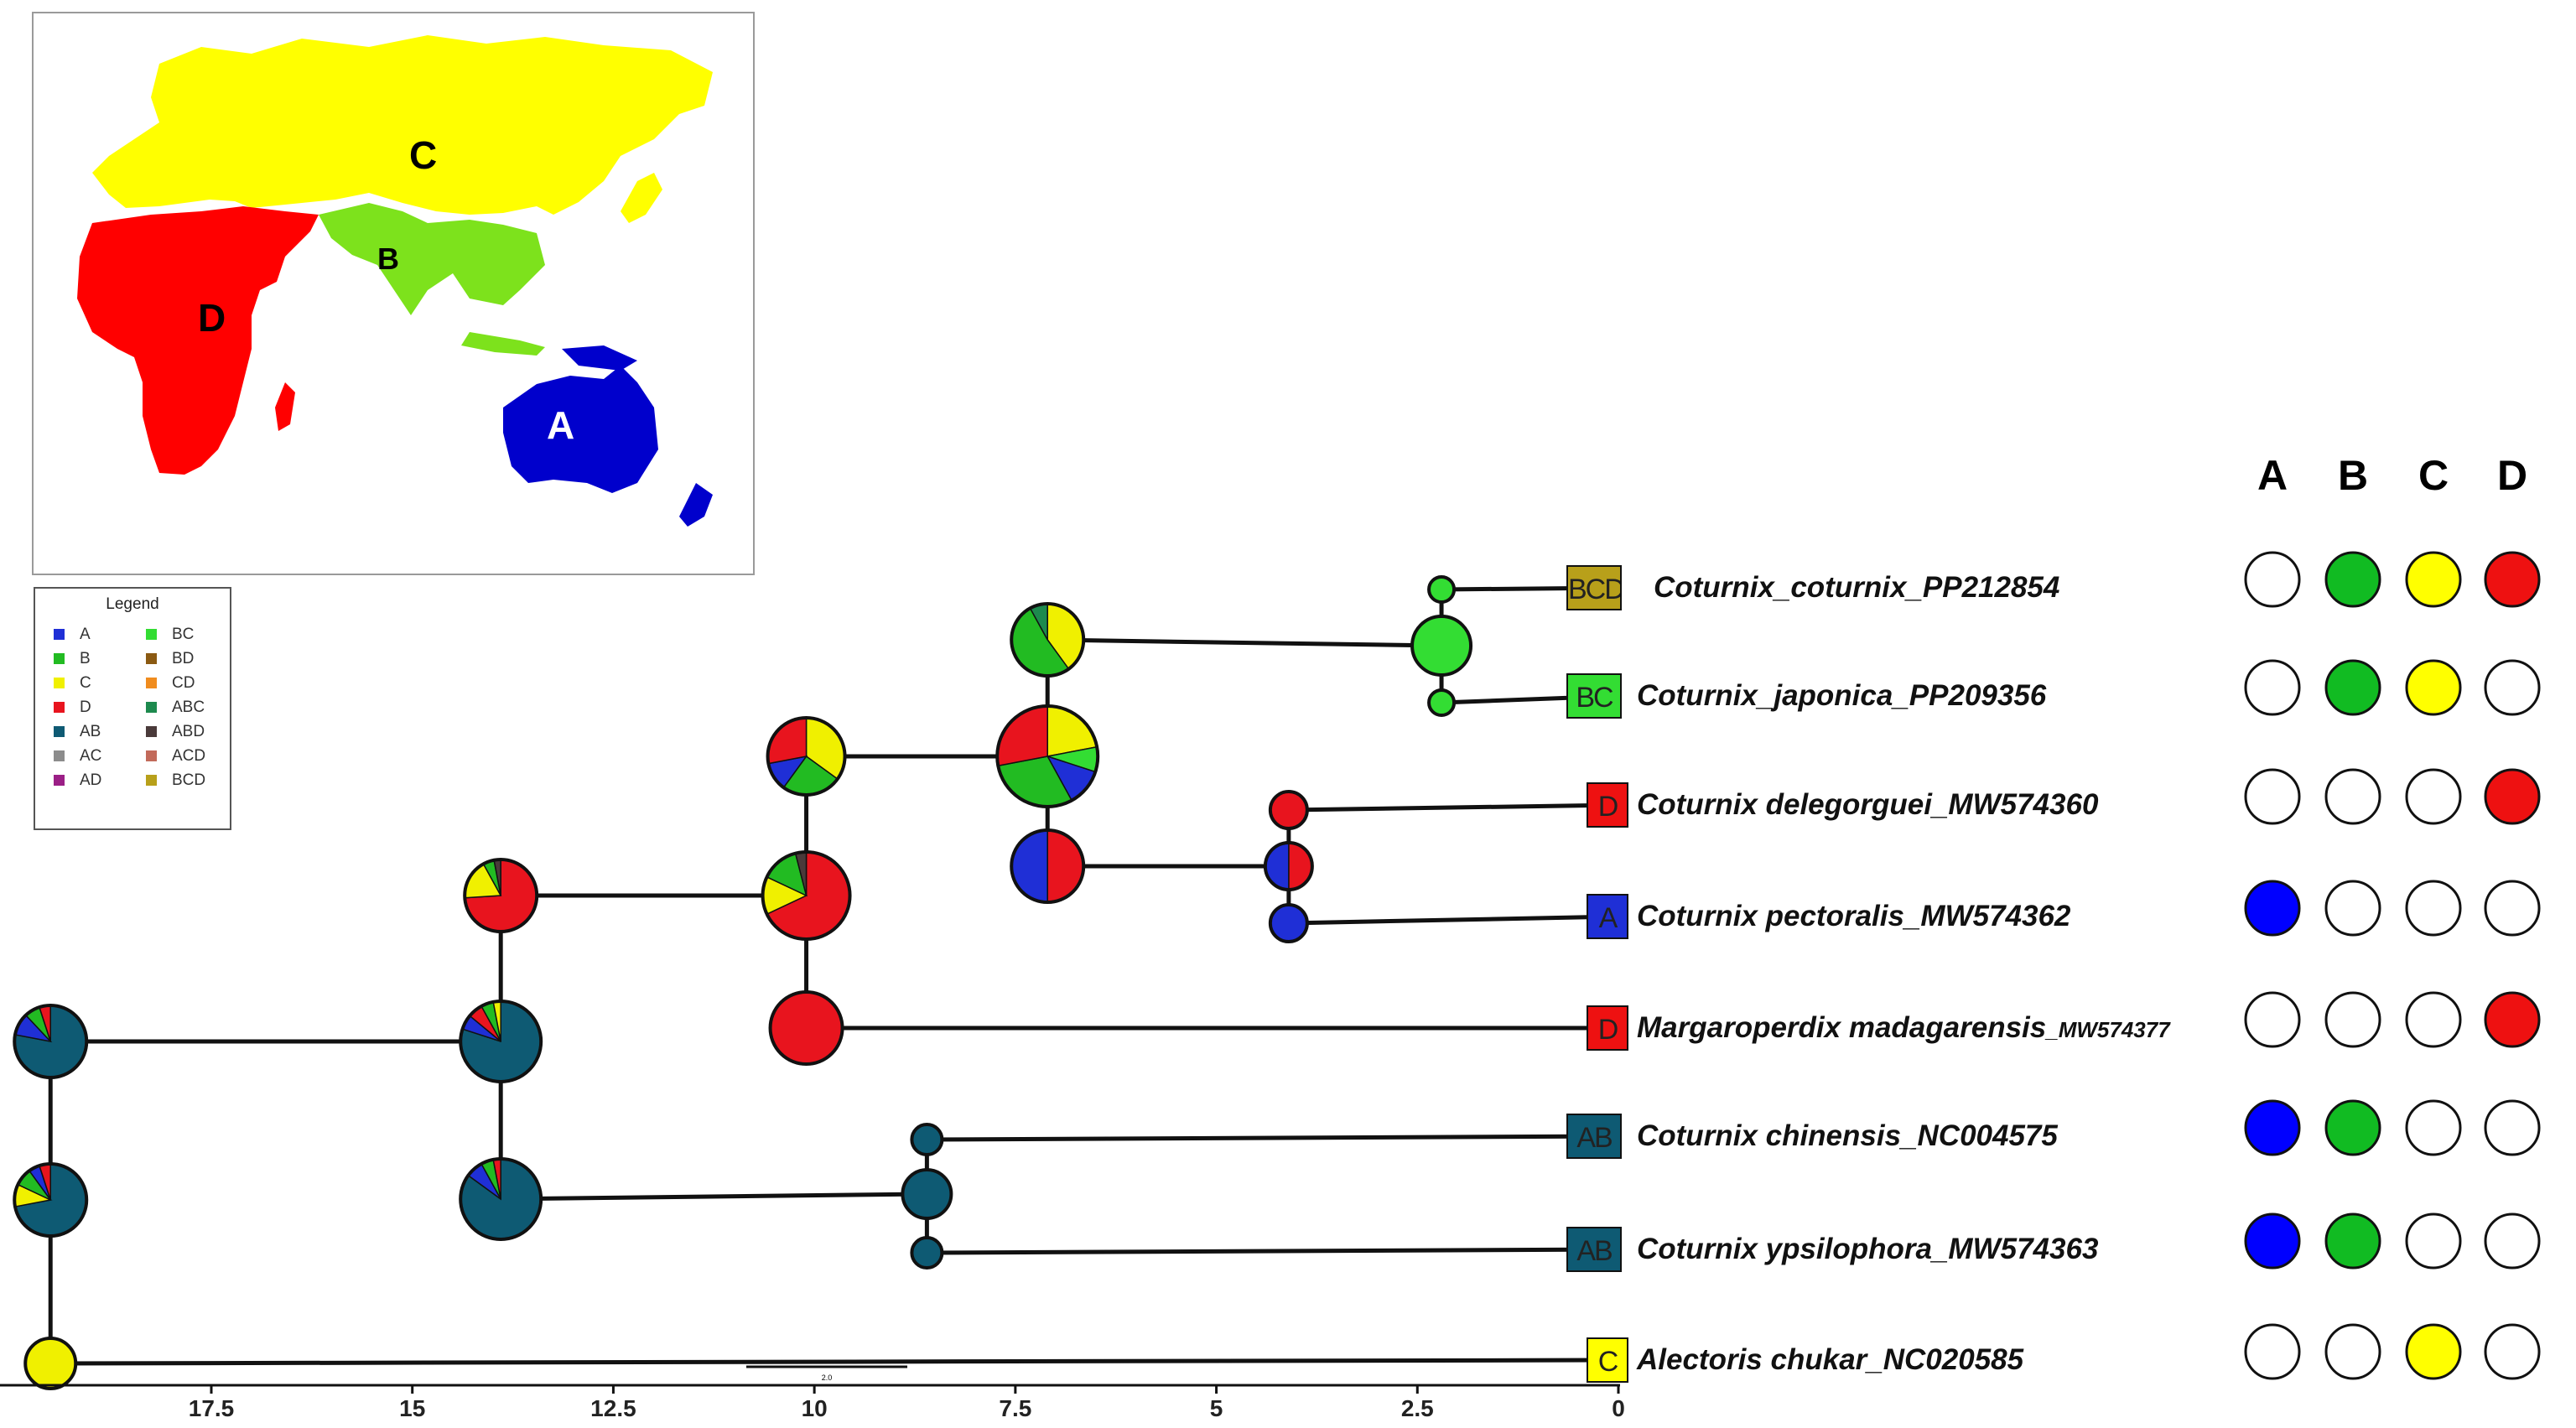  I want to click on x-axis-tick-label: 17.5, so click(211, 1408).